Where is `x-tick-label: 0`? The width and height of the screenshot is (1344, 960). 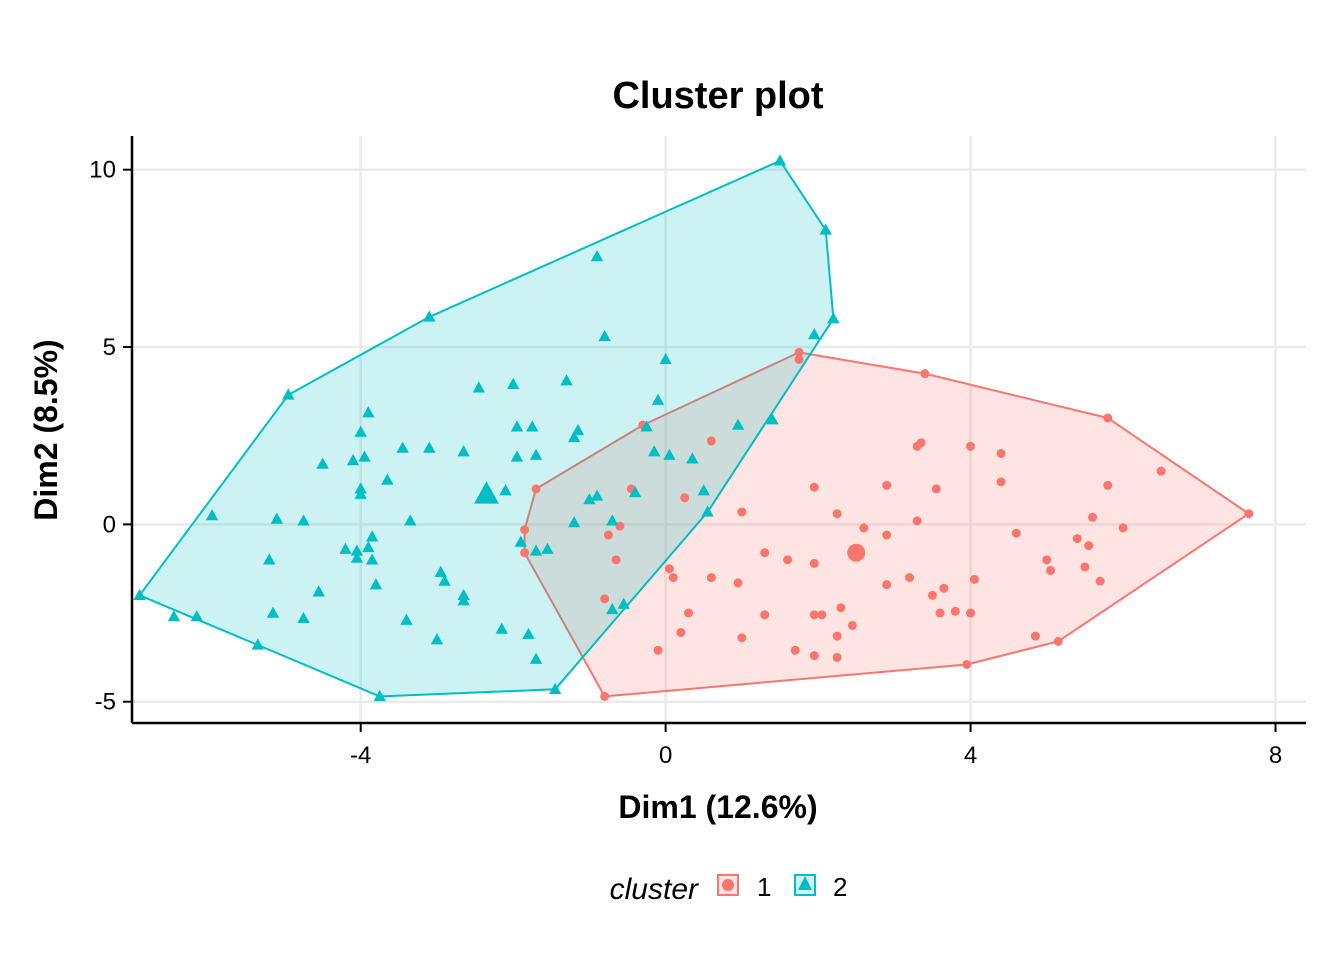 x-tick-label: 0 is located at coordinates (665, 755).